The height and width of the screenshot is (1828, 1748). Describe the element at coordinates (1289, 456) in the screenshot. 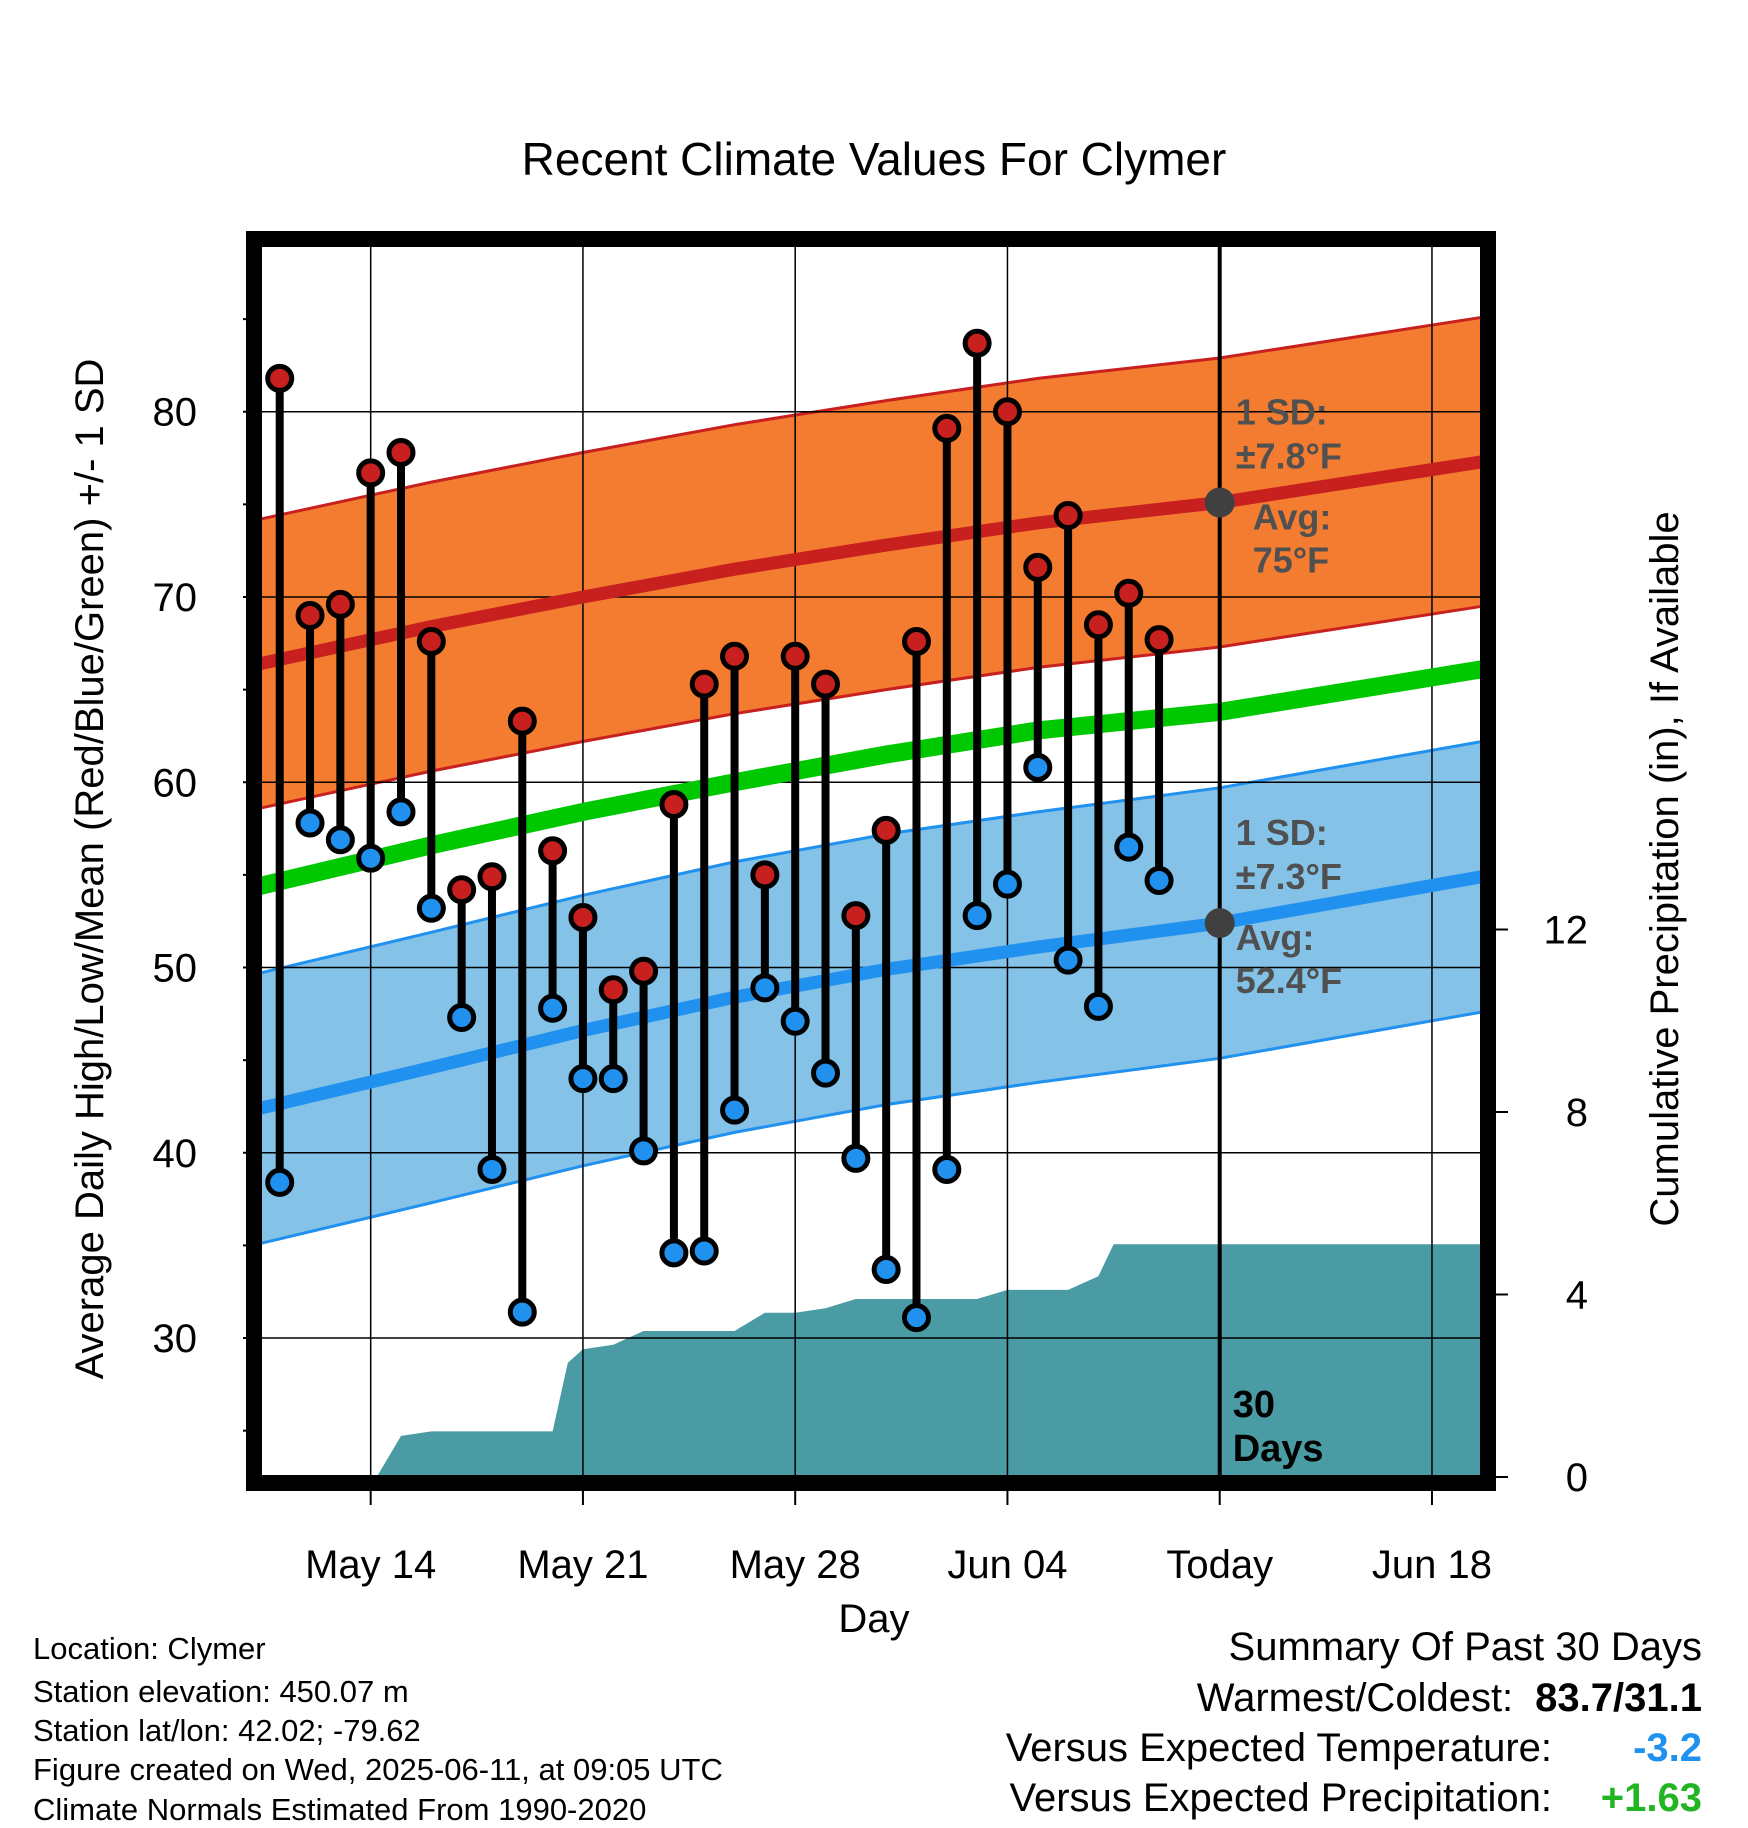

I see `high-sd-value: ±7.8°F` at that location.